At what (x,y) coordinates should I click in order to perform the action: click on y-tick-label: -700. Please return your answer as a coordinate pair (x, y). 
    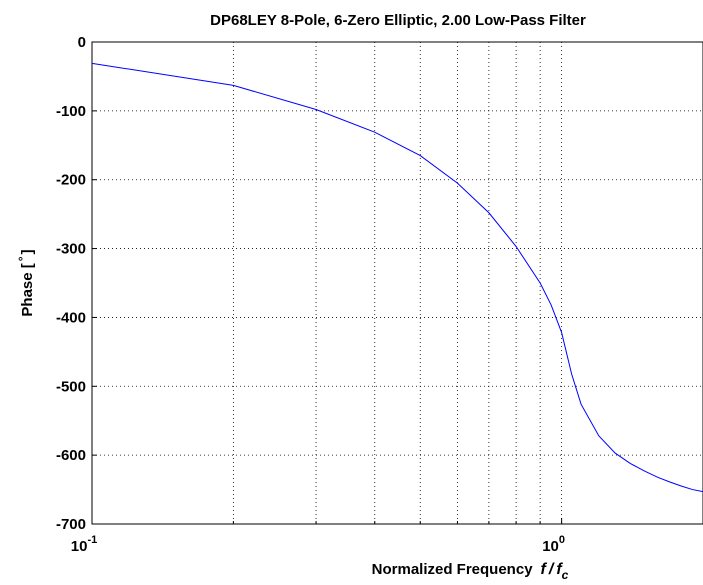
    Looking at the image, I should click on (71, 524).